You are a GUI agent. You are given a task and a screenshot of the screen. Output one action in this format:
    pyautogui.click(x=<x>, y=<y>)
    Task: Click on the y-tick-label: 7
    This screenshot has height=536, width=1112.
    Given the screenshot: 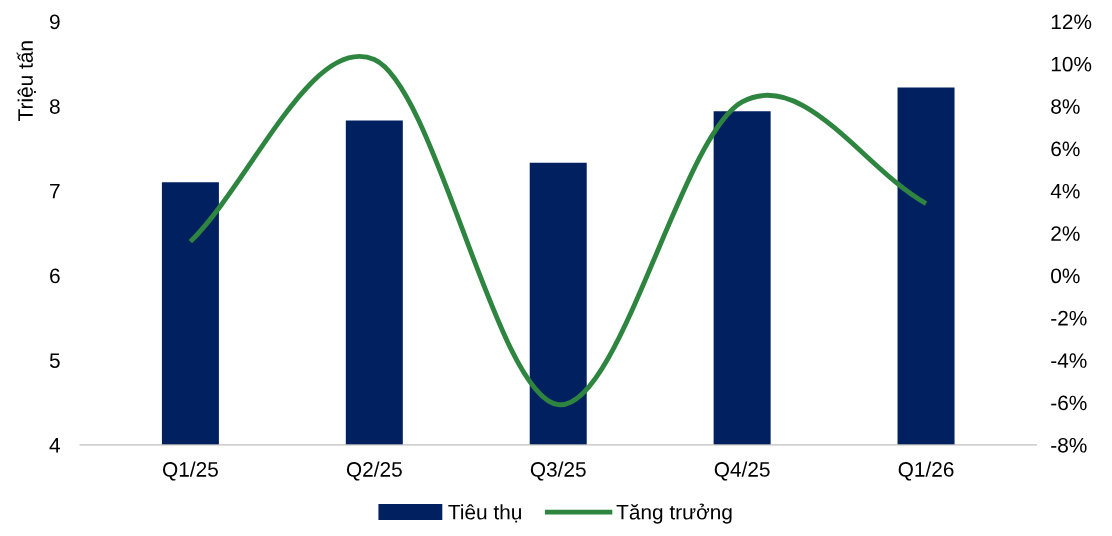 What is the action you would take?
    pyautogui.click(x=55, y=191)
    